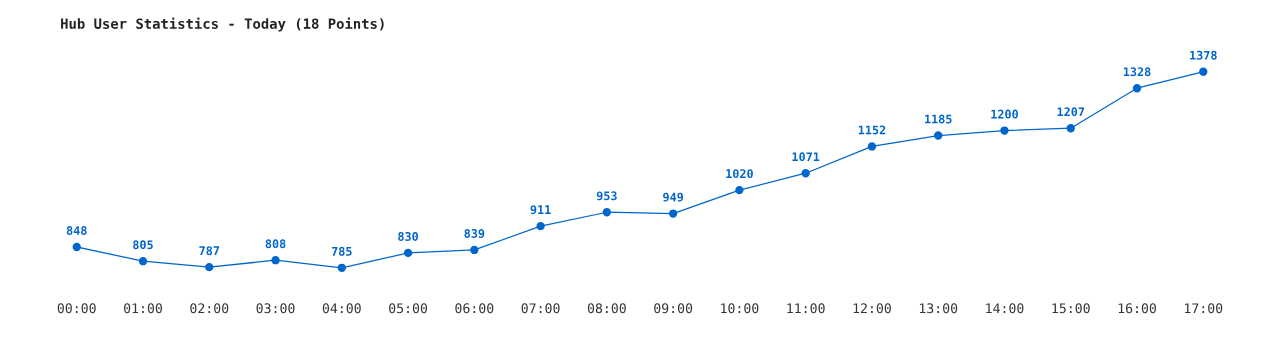 Image resolution: width=1280 pixels, height=350 pixels. I want to click on data-label: 848, so click(76, 230).